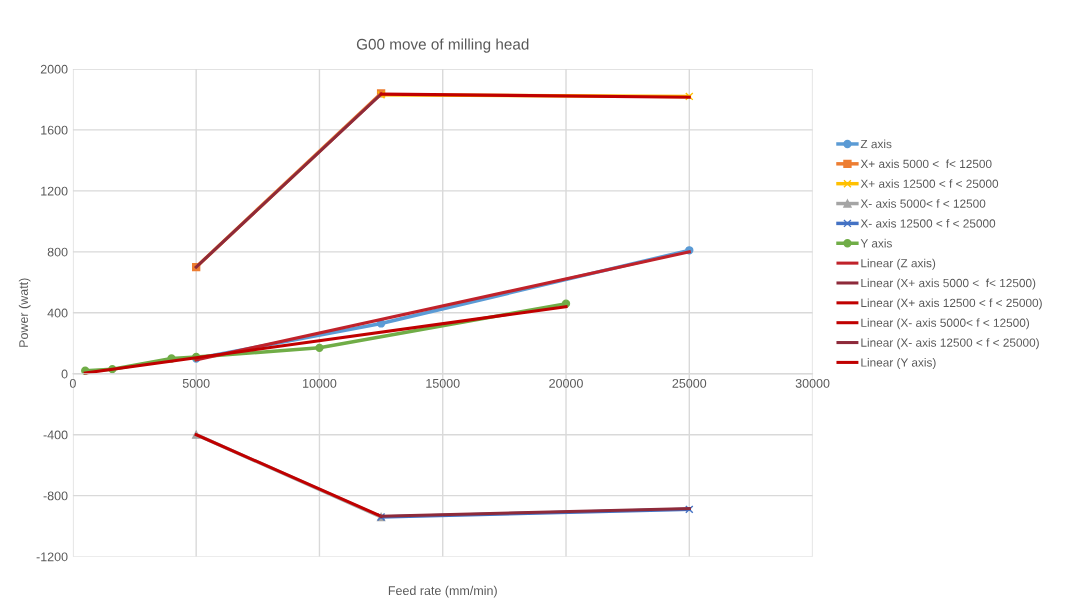  I want to click on legend-label: X+ axis 12500 < f < 25000, so click(929, 183).